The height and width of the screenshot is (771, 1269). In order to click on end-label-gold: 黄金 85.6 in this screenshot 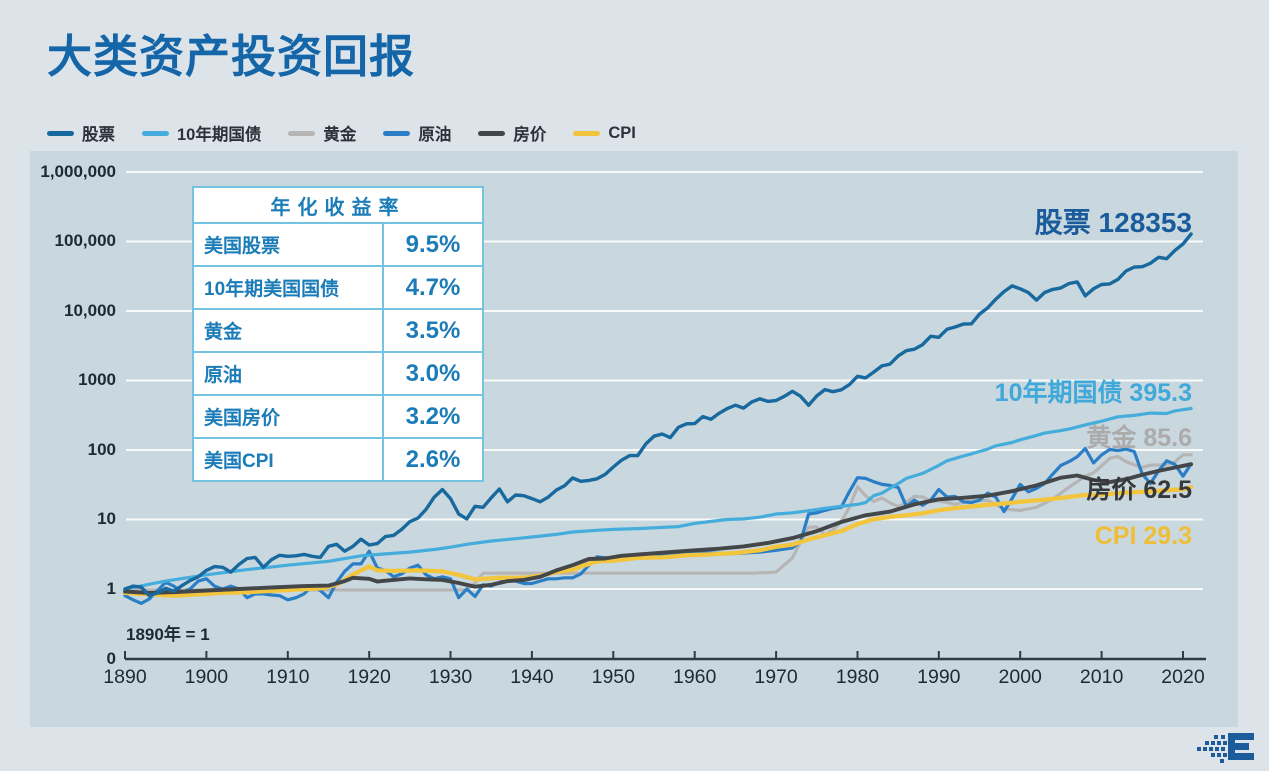, I will do `click(1139, 437)`.